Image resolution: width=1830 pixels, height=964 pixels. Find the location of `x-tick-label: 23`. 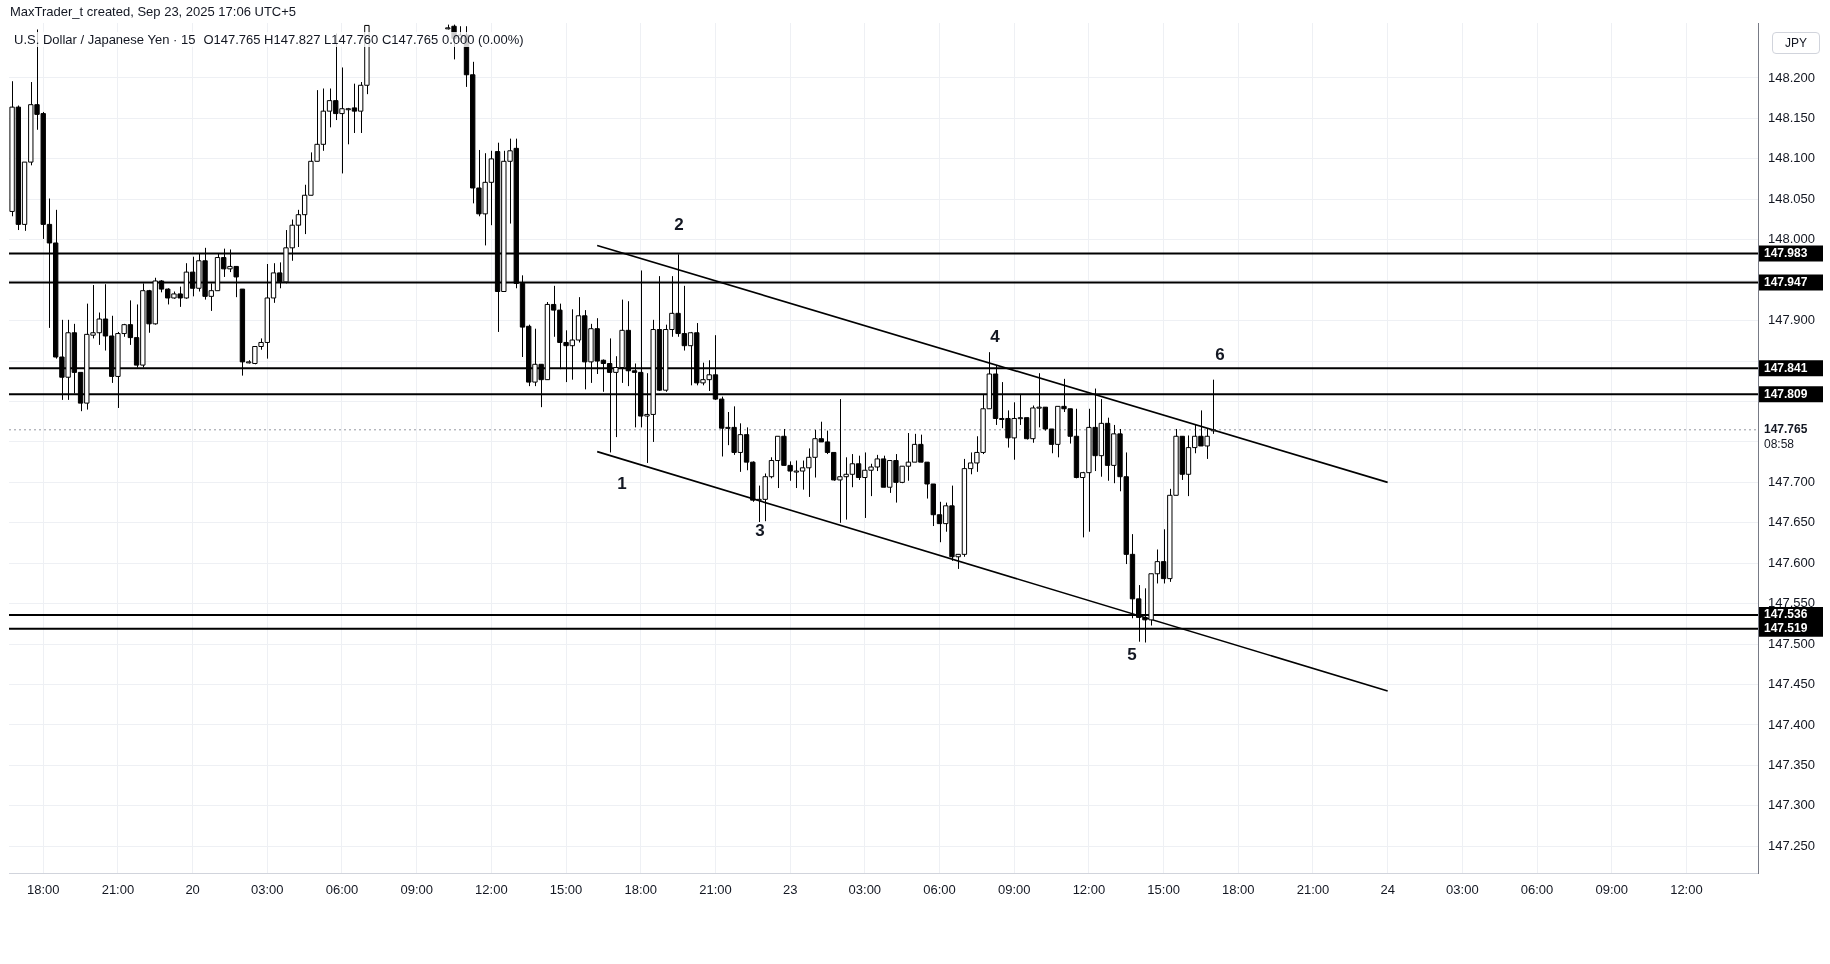

x-tick-label: 23 is located at coordinates (790, 890).